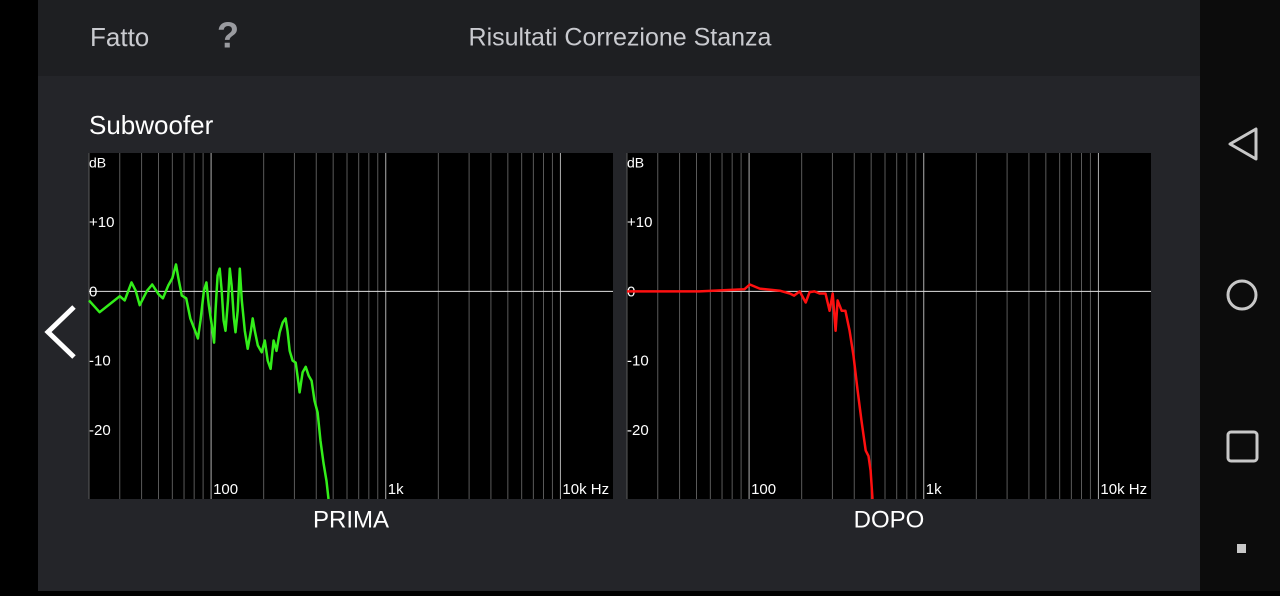 Image resolution: width=1280 pixels, height=596 pixels. I want to click on nav-home, so click(1242, 295).